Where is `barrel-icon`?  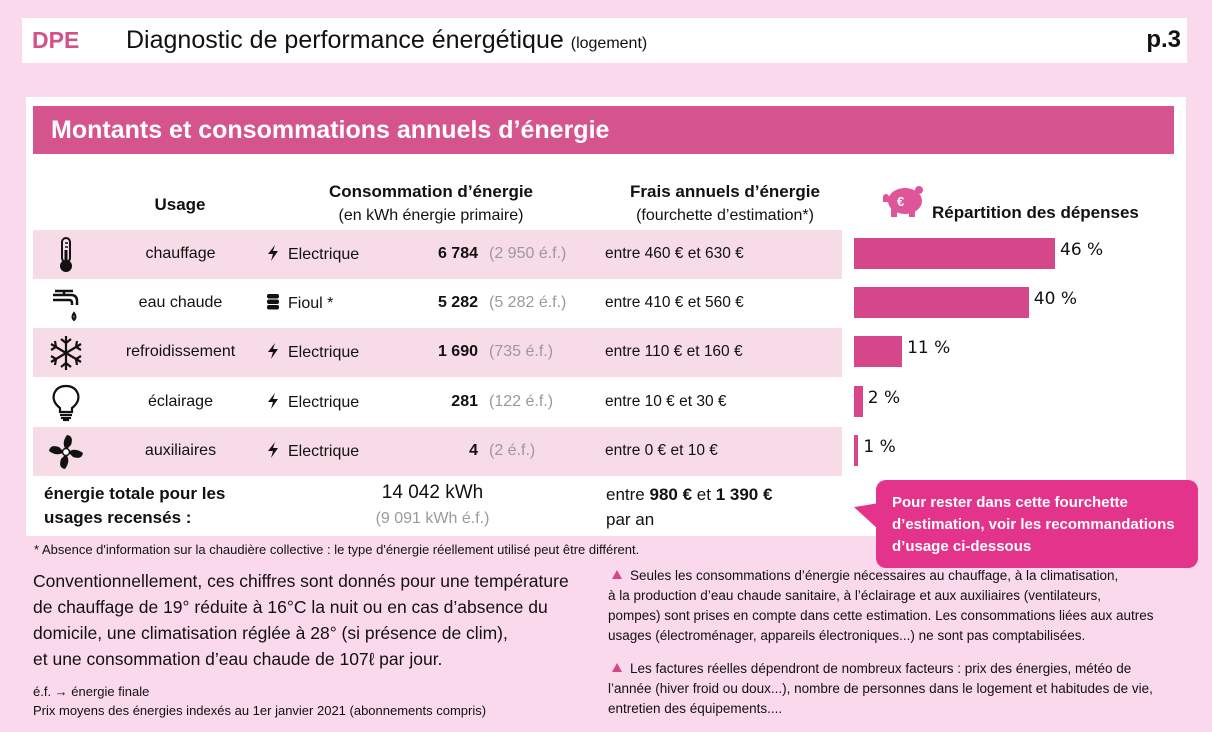 barrel-icon is located at coordinates (273, 302).